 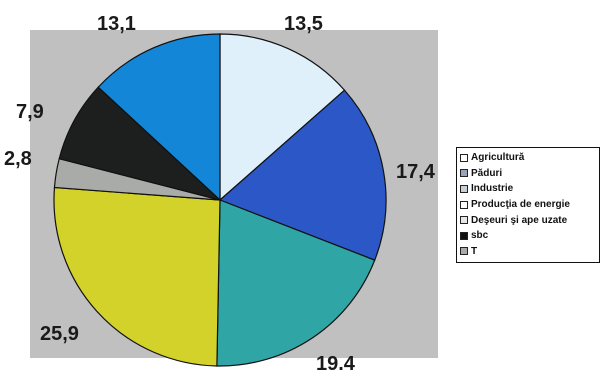 I want to click on legend-item-productia-energie: Producţia de energie, so click(x=528, y=205).